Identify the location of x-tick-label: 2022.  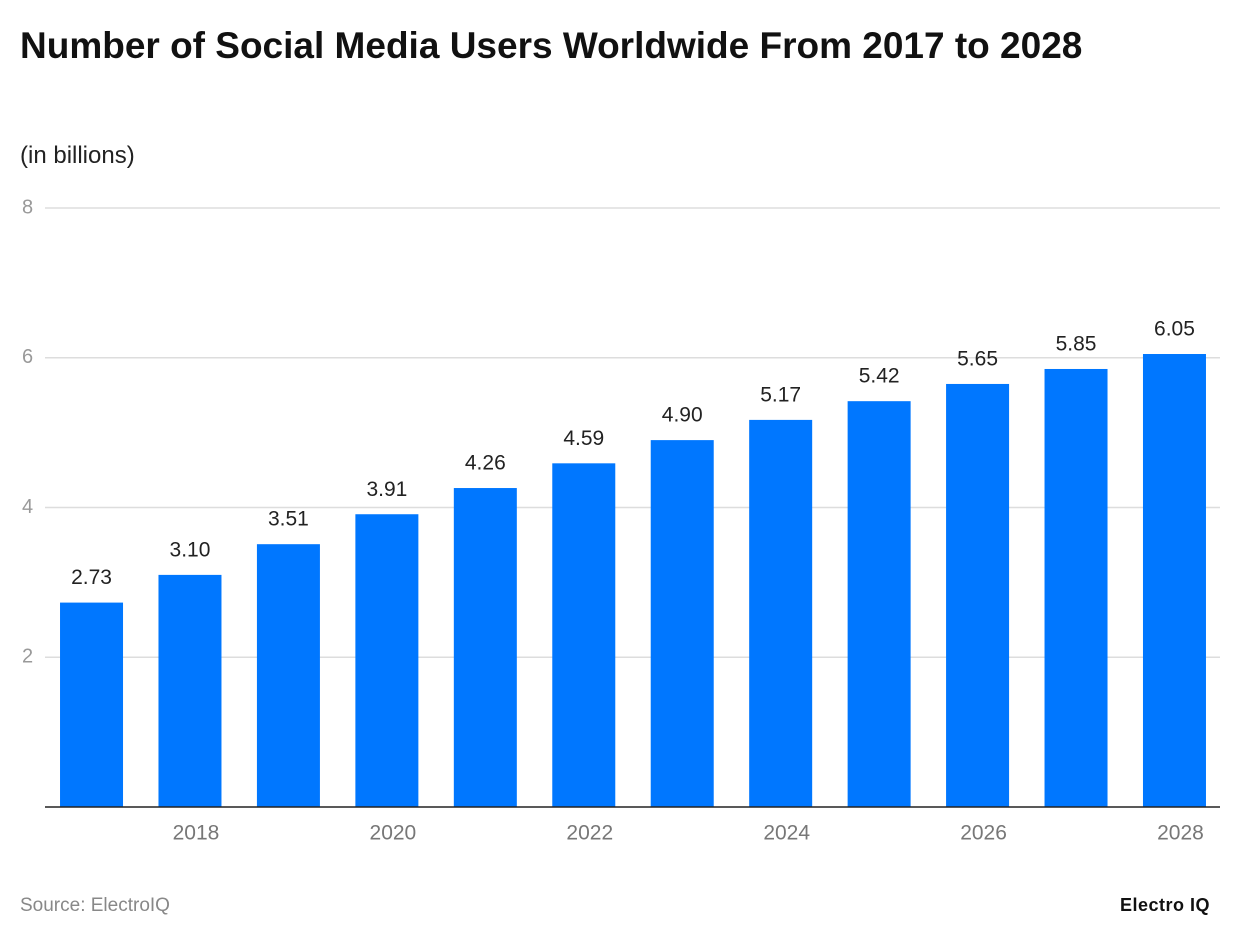
(589, 833).